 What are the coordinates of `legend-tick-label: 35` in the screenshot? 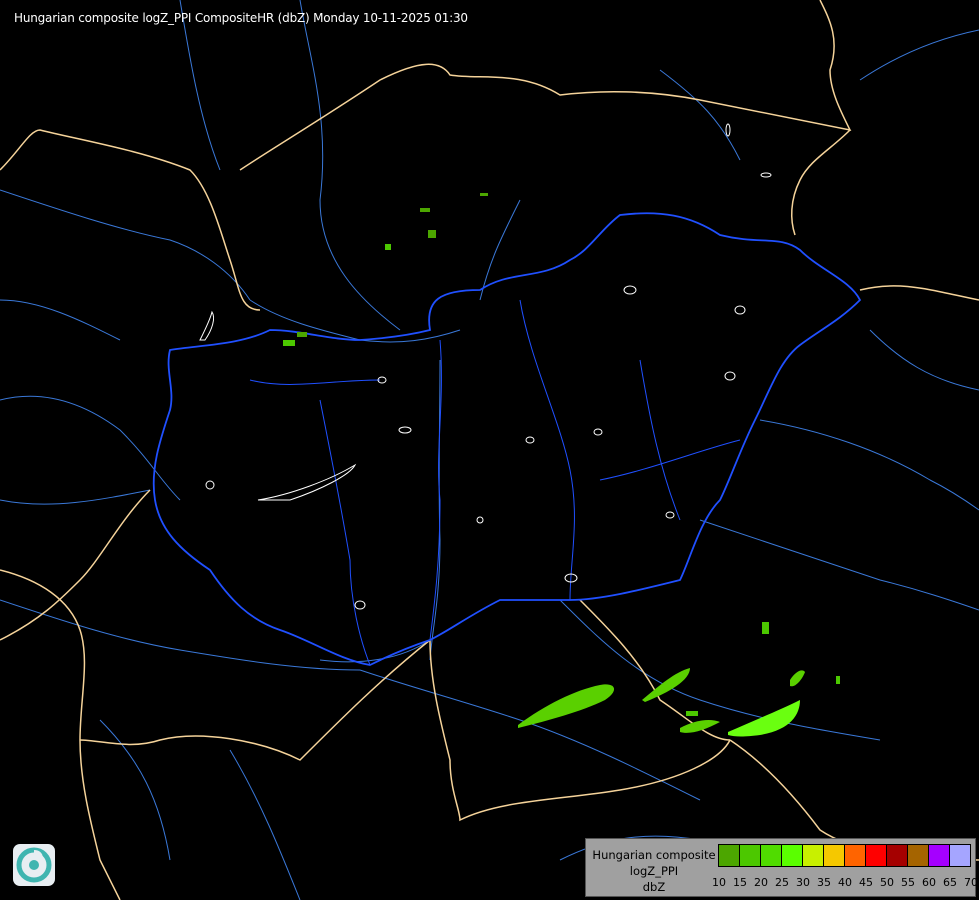 It's located at (824, 882).